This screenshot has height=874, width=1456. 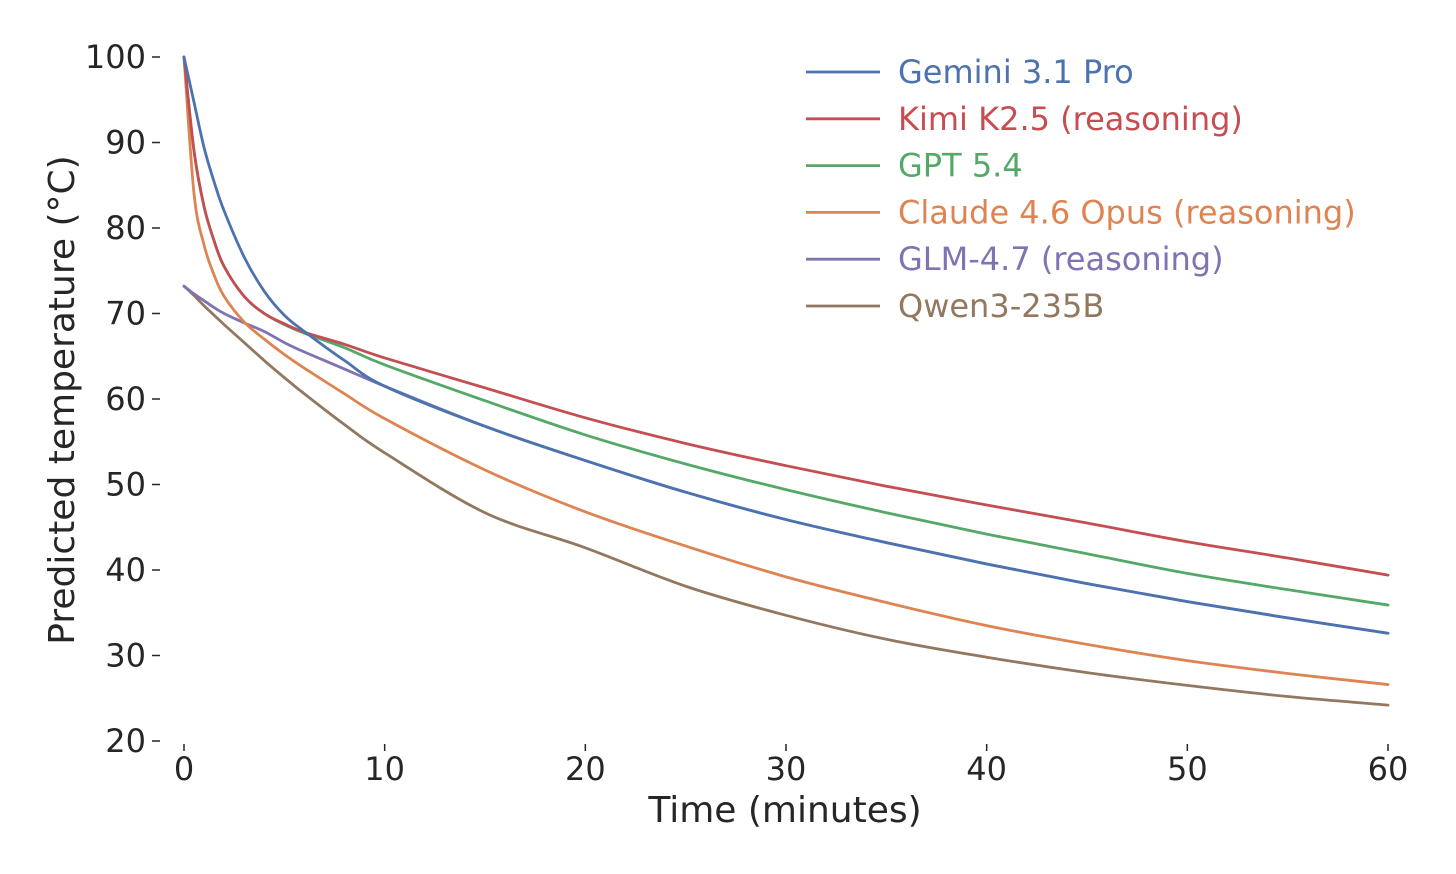 What do you see at coordinates (1388, 769) in the screenshot?
I see `x-tick-label: 60` at bounding box center [1388, 769].